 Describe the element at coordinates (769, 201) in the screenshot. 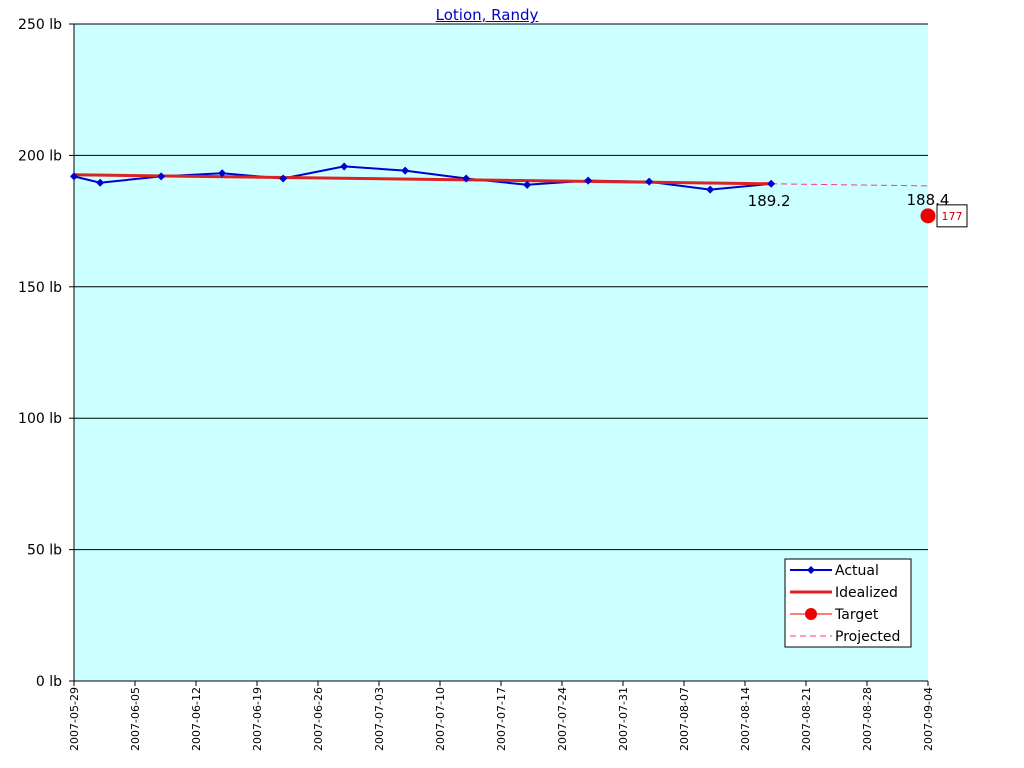

I see `last-actual-label: 189.2` at that location.